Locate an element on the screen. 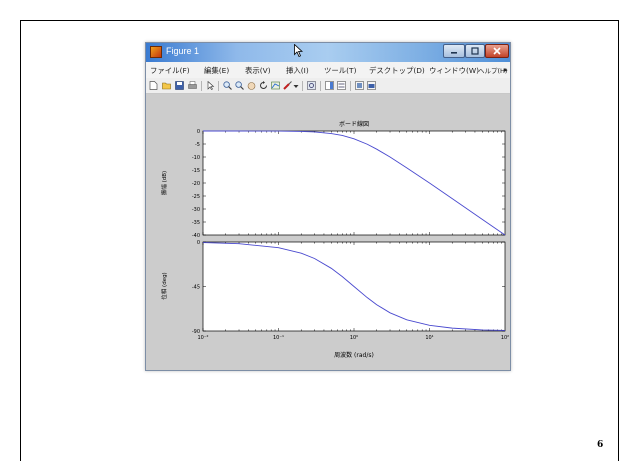  magnitude-y-tick-label: -20 is located at coordinates (196, 184).